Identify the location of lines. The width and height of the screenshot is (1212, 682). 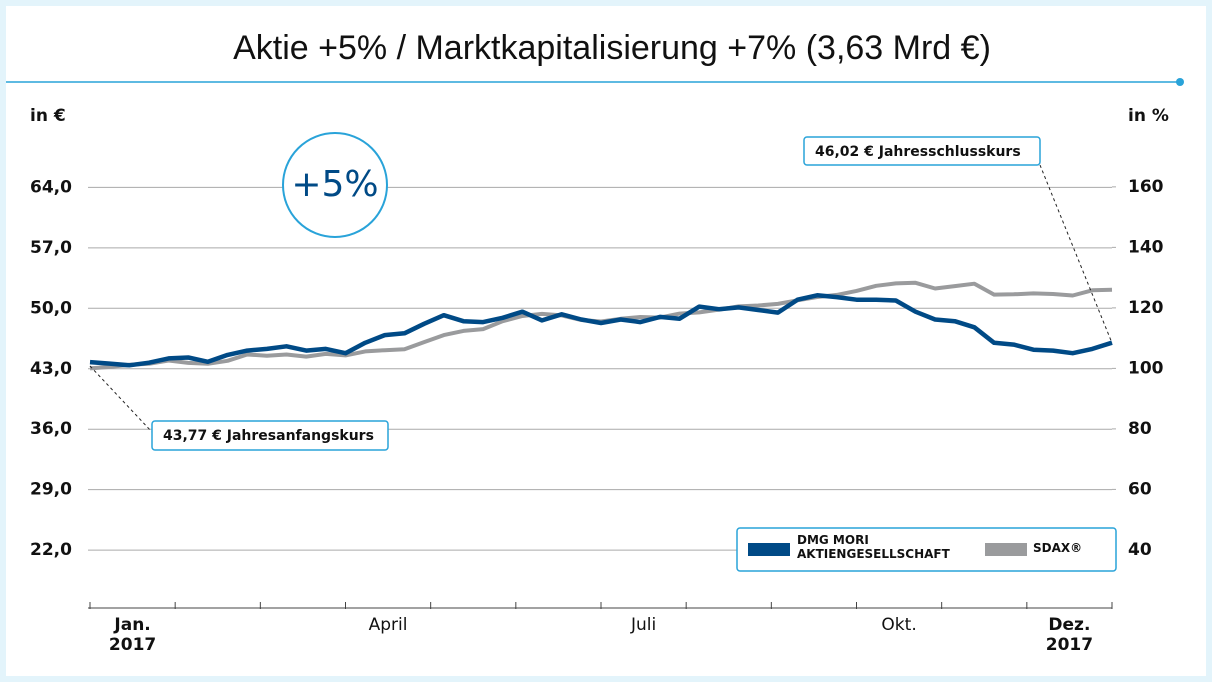
(601, 325).